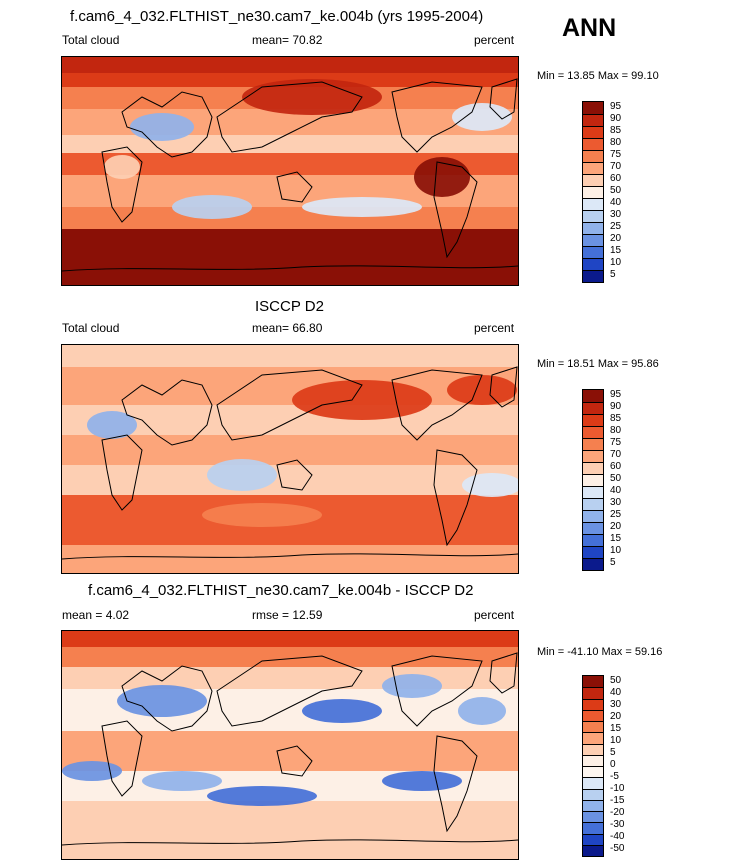 This screenshot has width=732, height=865. Describe the element at coordinates (287, 328) in the screenshot. I see `panel-2-mean: mean= 66.80` at that location.